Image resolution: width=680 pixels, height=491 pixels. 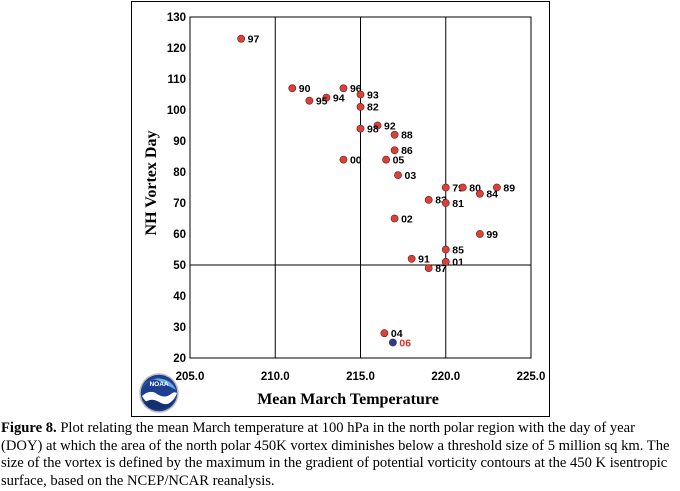 I want to click on y-tick-label: 40, so click(x=179, y=297).